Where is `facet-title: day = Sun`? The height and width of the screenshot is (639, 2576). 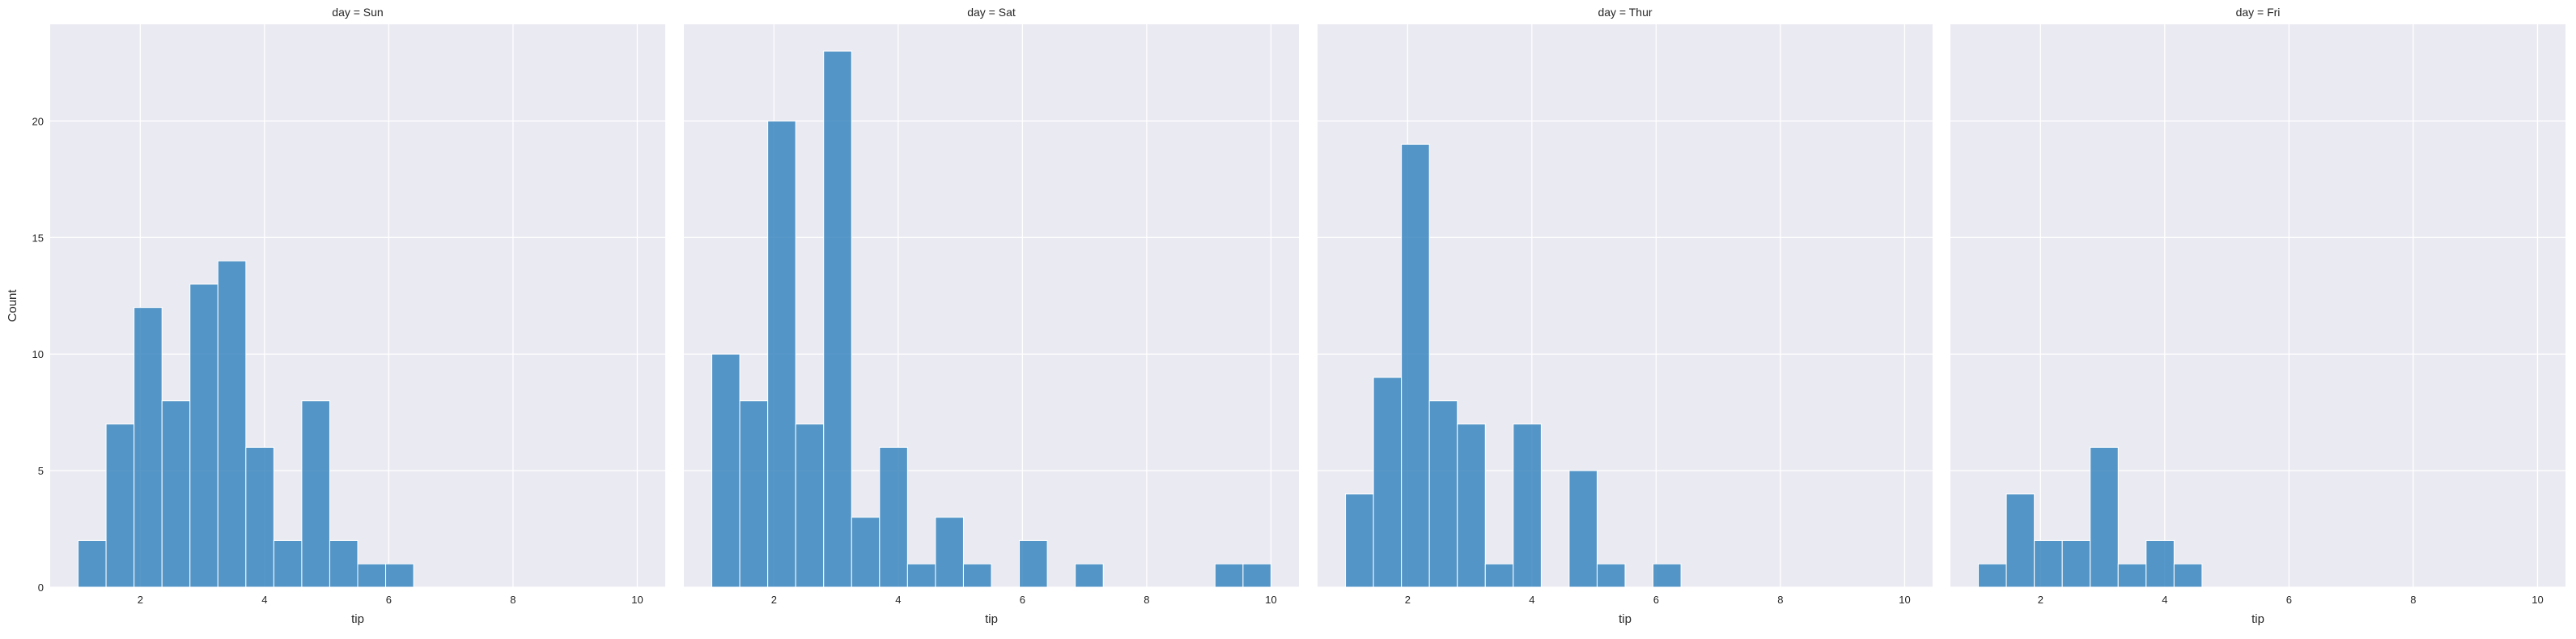 facet-title: day = Sun is located at coordinates (357, 13).